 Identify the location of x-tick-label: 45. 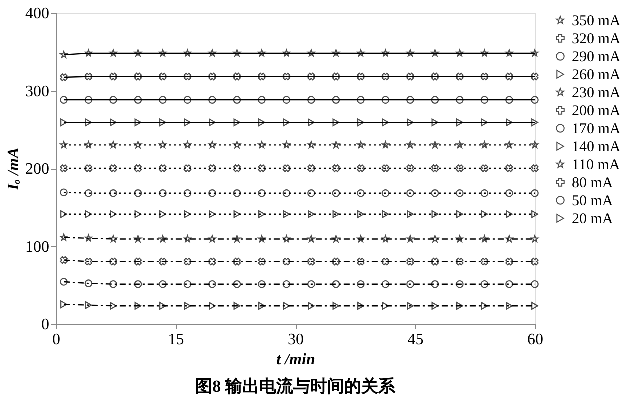
(416, 340).